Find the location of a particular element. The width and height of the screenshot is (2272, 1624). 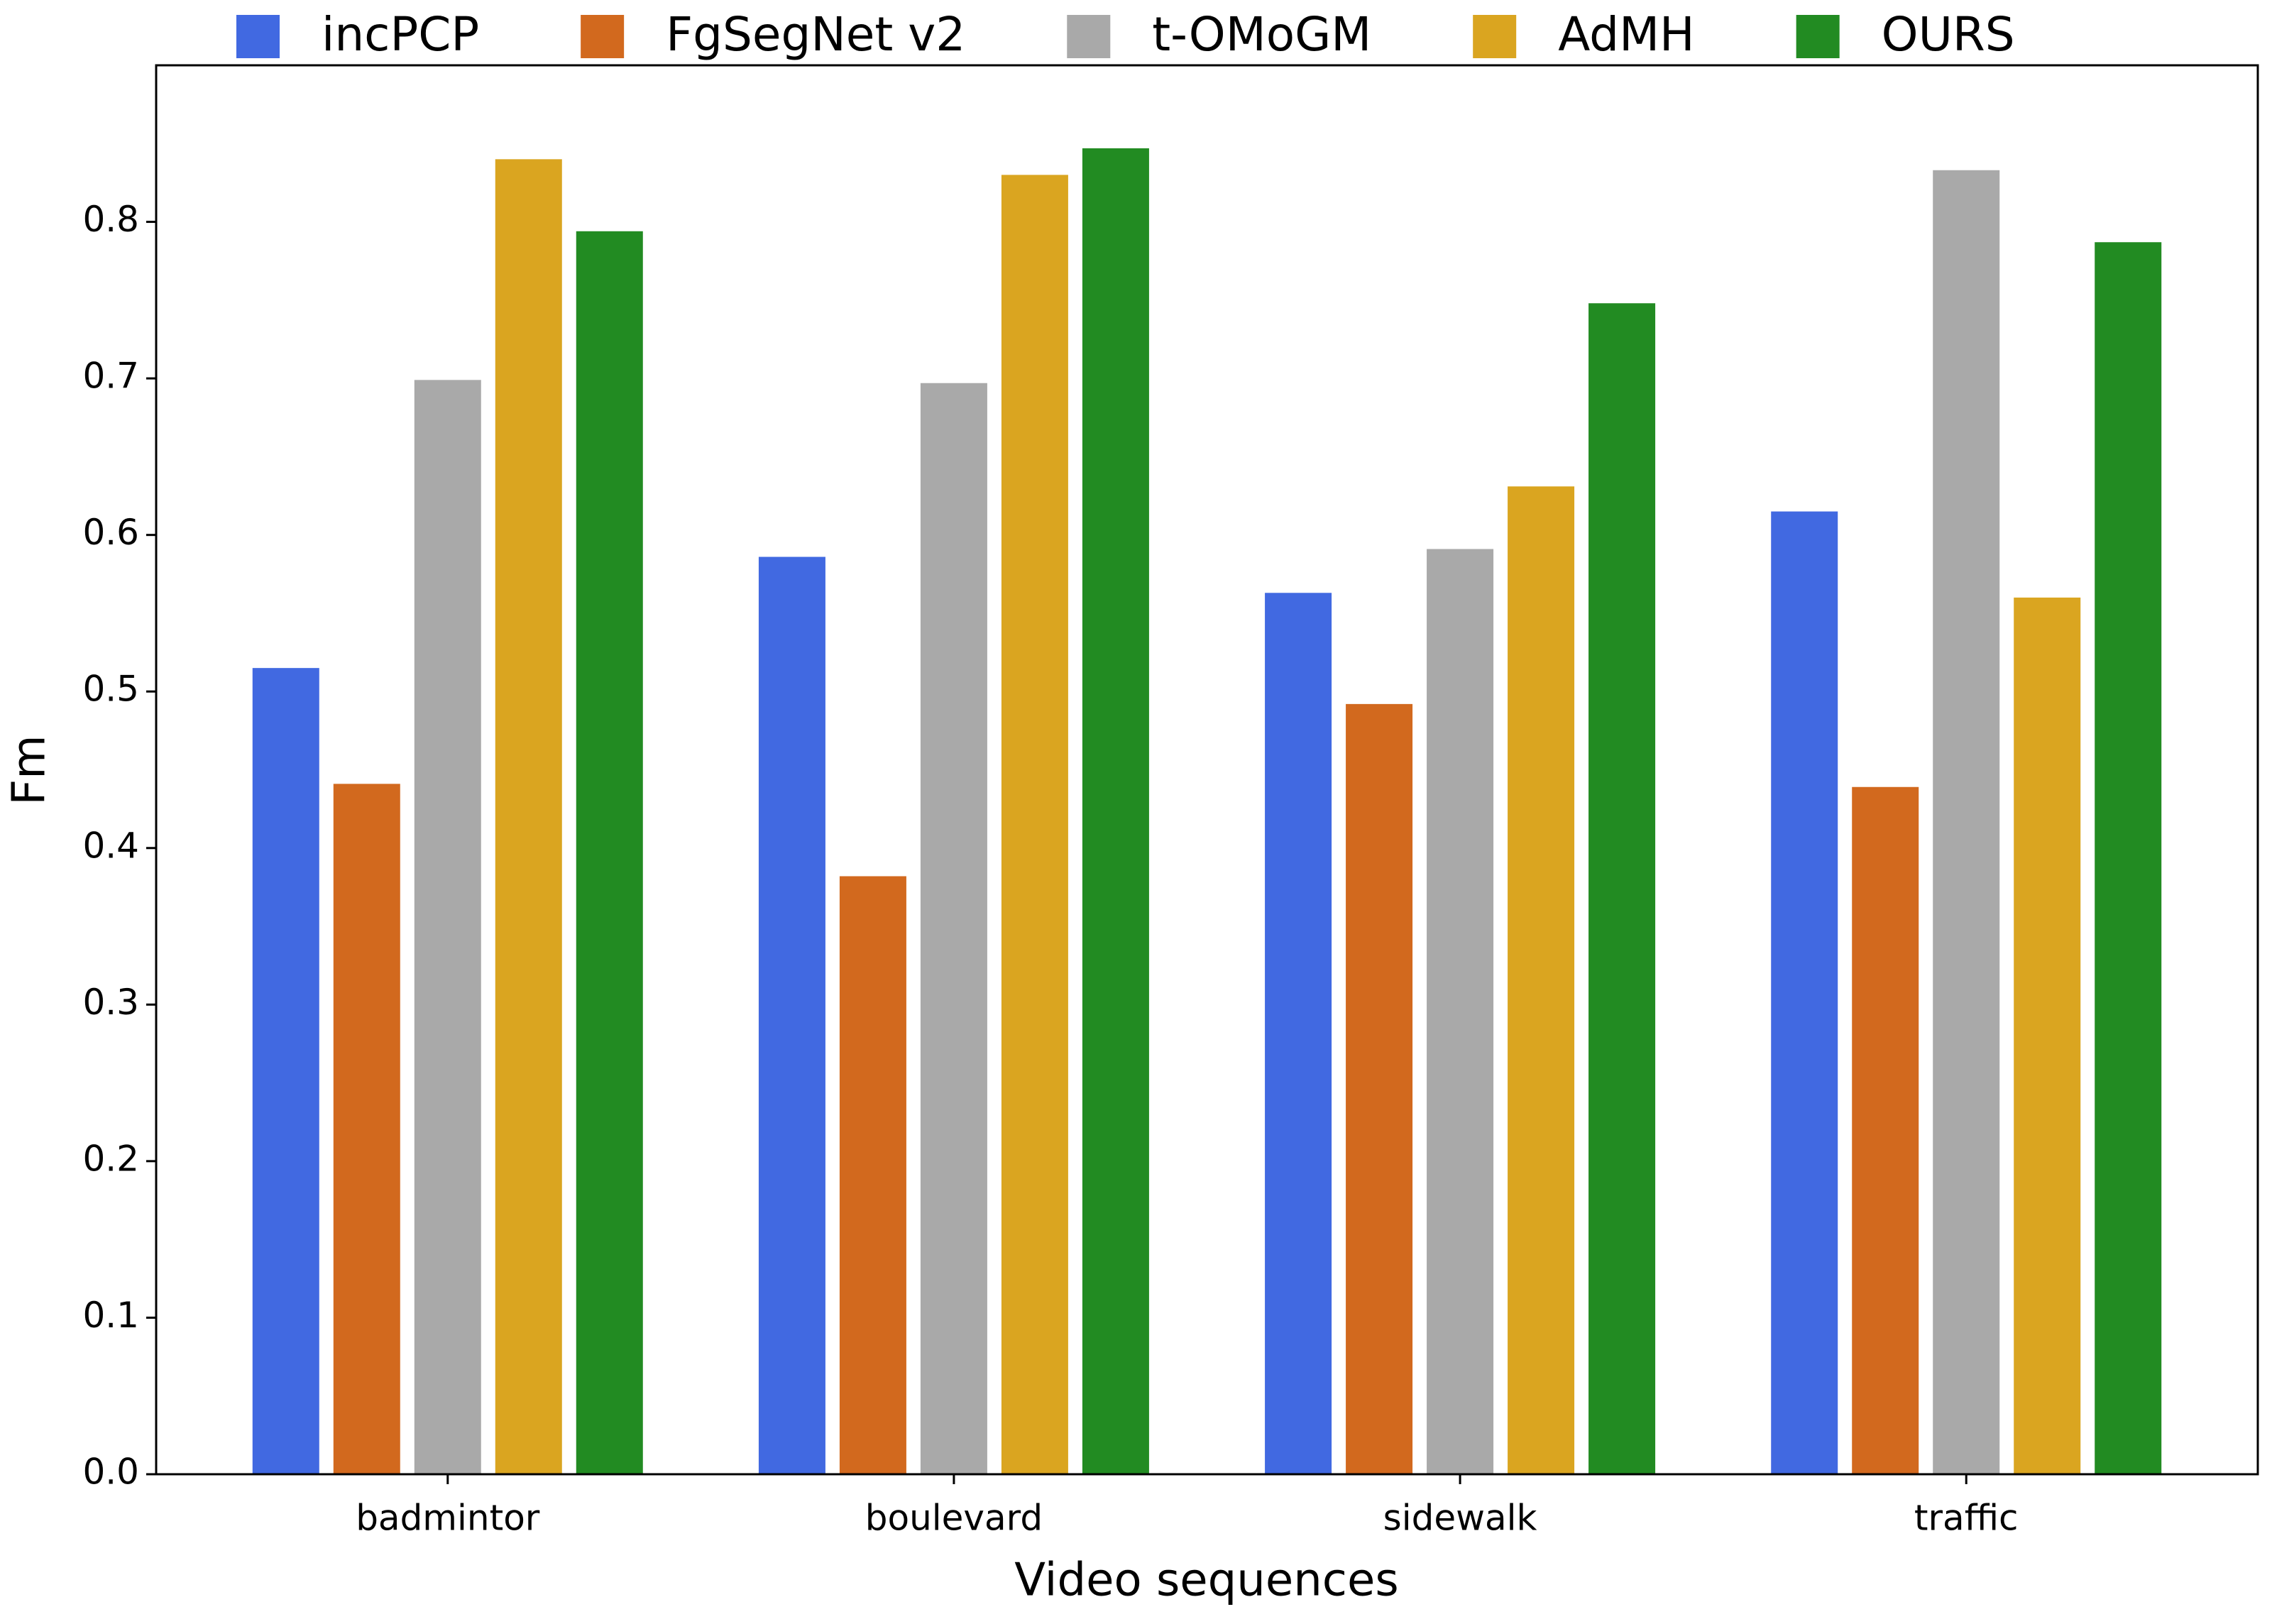

x-tick-label: boulevard is located at coordinates (954, 1519).